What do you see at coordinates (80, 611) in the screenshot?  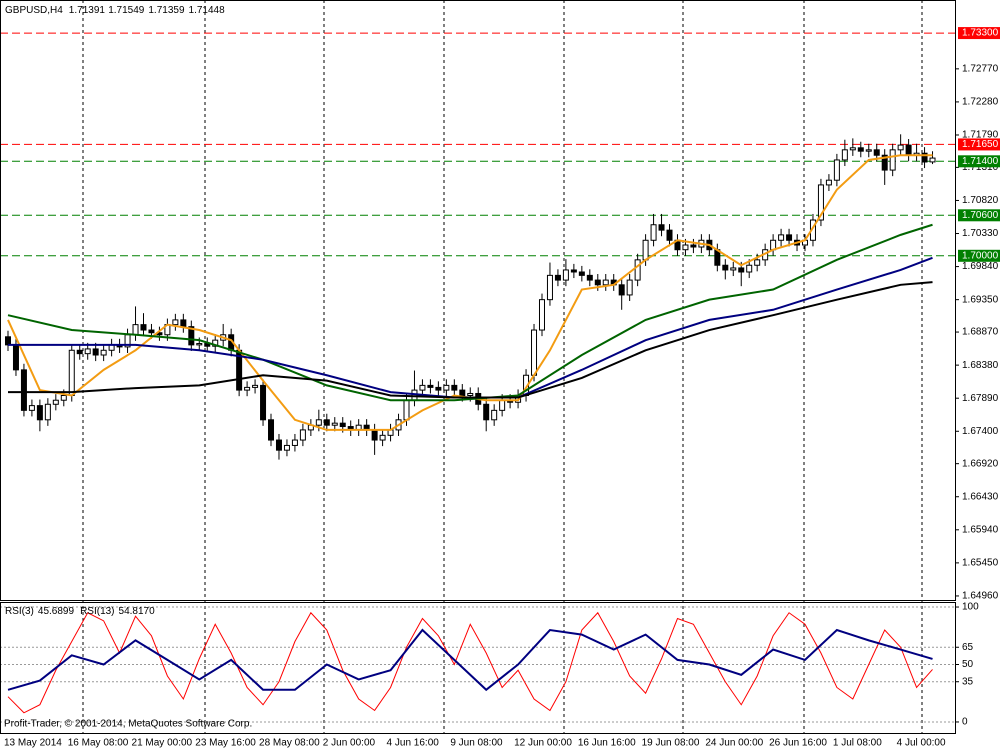 I see `rsi-header: RSI(3) 45.6899 RSI(13) 54.8170` at bounding box center [80, 611].